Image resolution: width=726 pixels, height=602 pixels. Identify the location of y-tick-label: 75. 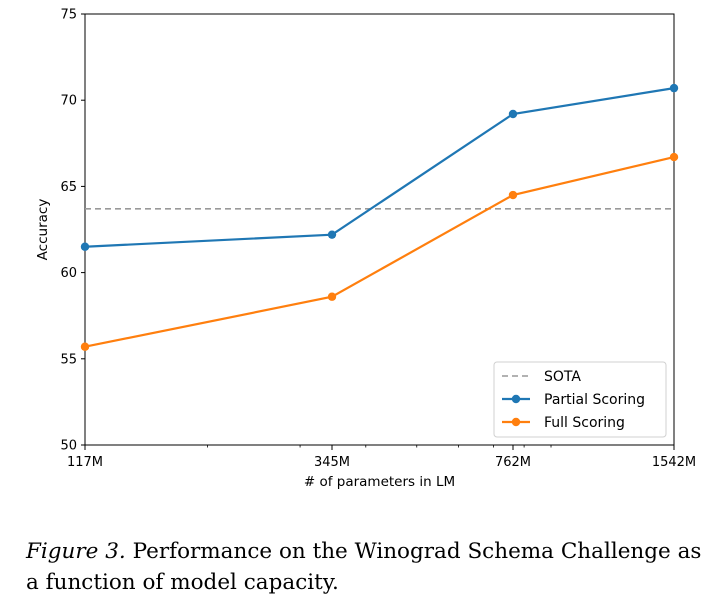
(68, 15).